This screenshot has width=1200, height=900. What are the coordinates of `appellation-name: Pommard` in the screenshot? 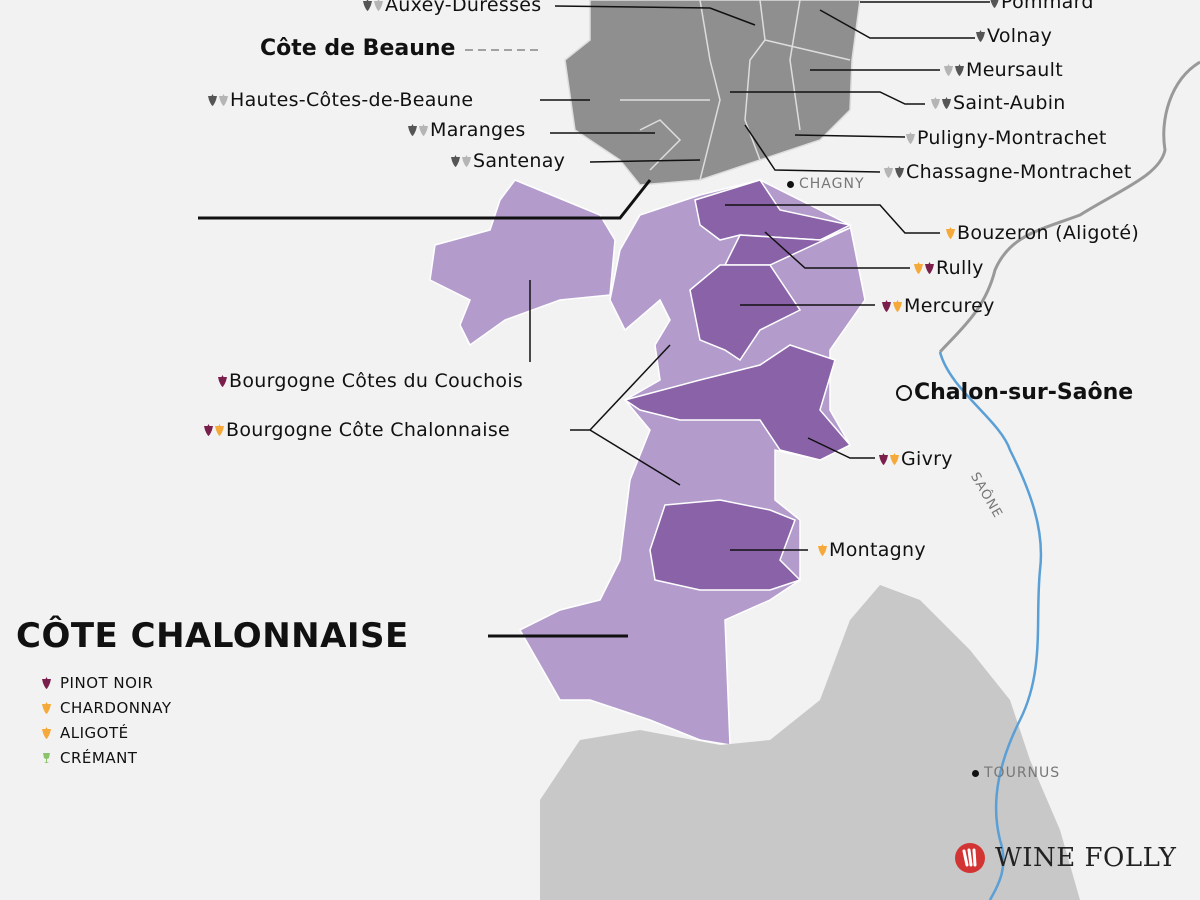 It's located at (1047, 6).